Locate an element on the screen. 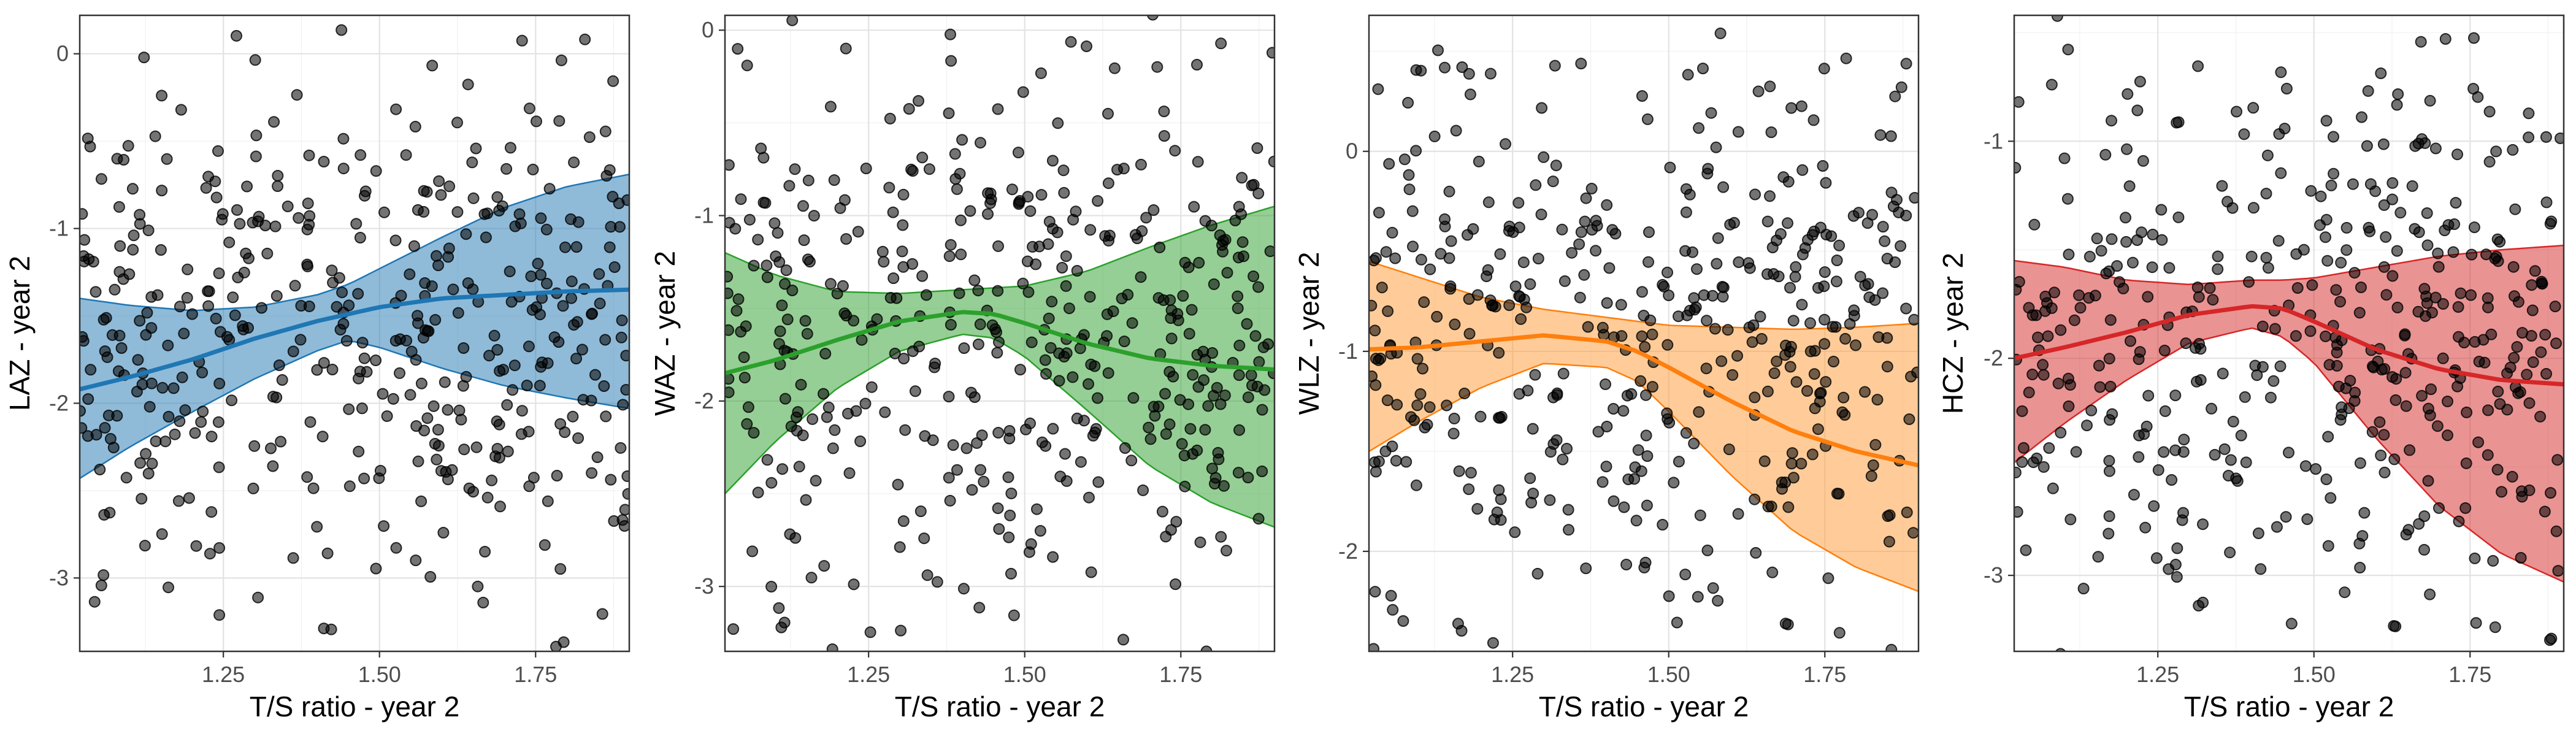  x-tick-label: 1.75 is located at coordinates (1180, 674).